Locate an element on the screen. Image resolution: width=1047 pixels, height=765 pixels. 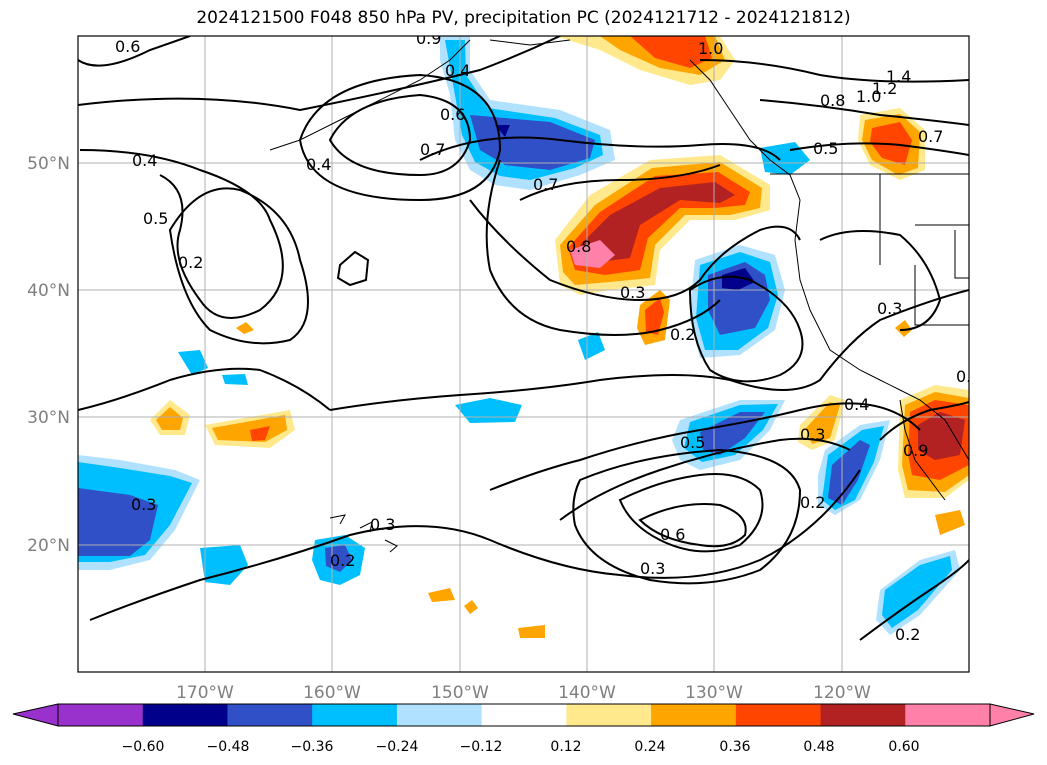
shade-negative-gulf-alaska-max is located at coordinates (502, 131).